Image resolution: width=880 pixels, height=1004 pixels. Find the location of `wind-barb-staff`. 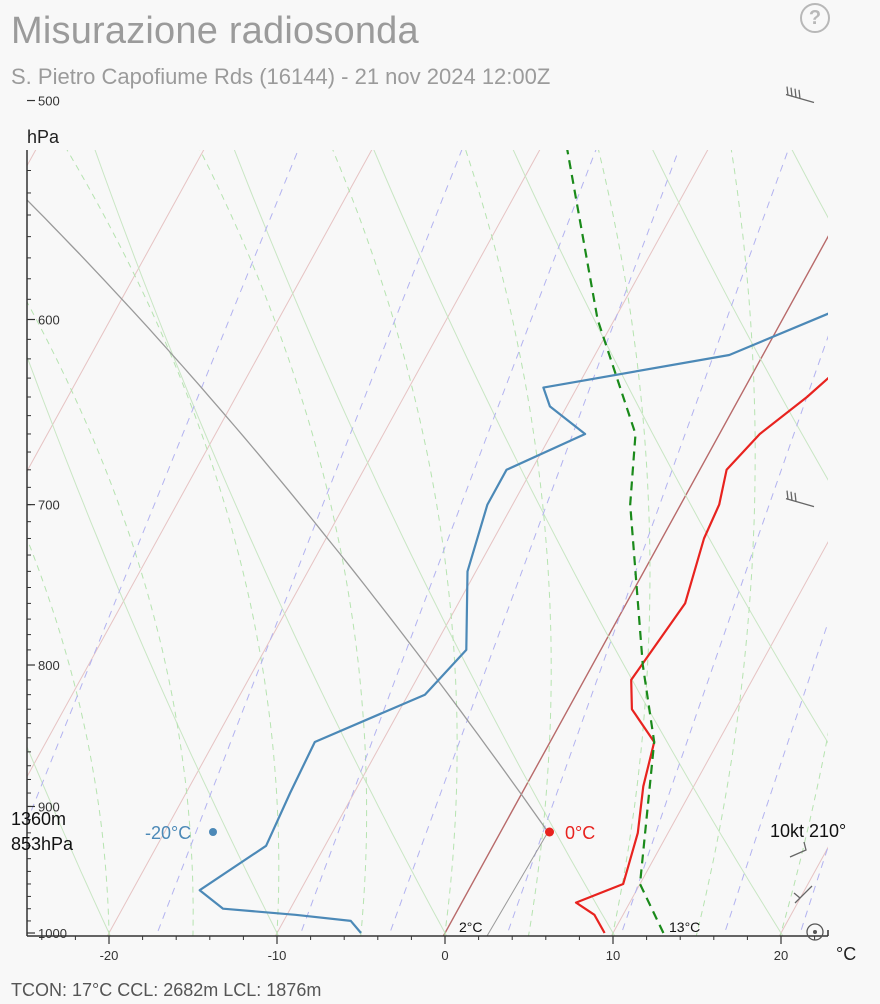

wind-barb-staff is located at coordinates (800, 503).